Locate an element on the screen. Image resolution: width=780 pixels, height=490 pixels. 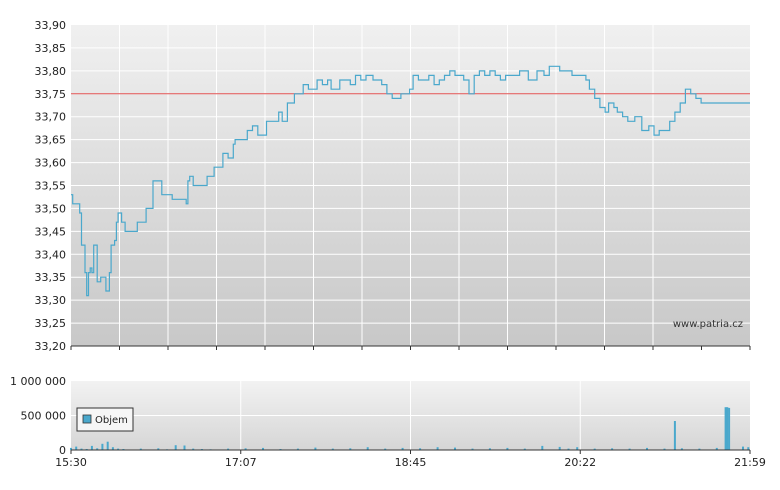
price-y-tick-label: 33,55 is located at coordinates (51, 186).